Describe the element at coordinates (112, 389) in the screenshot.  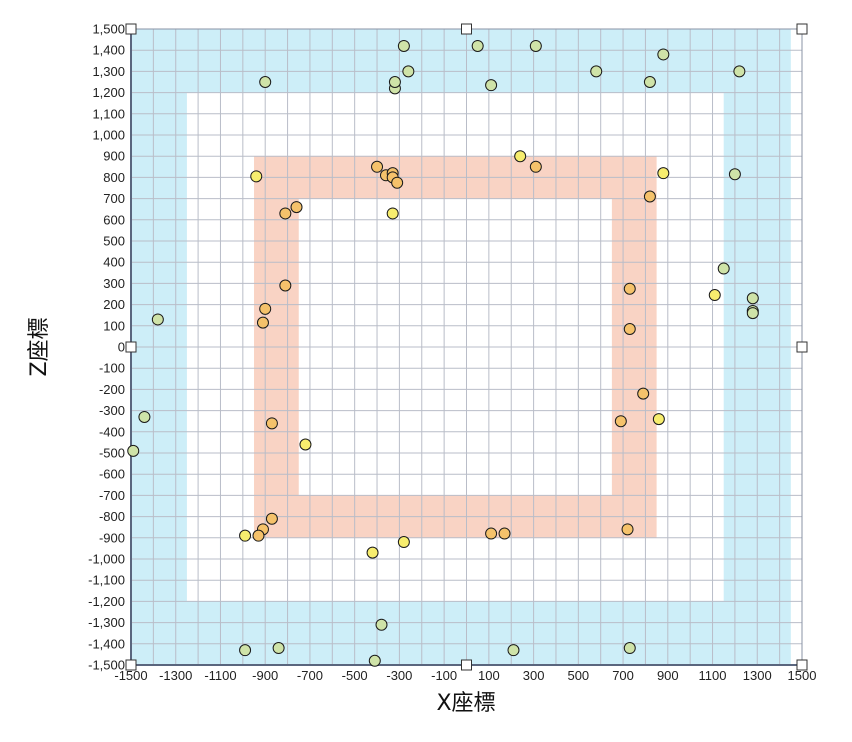
I see `y-tick-label: -200` at that location.